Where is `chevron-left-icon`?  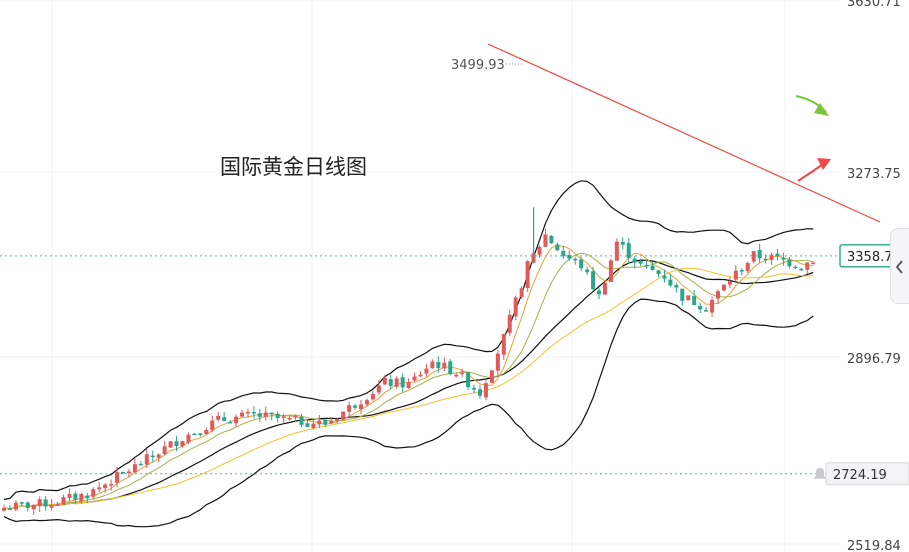 chevron-left-icon is located at coordinates (899, 267).